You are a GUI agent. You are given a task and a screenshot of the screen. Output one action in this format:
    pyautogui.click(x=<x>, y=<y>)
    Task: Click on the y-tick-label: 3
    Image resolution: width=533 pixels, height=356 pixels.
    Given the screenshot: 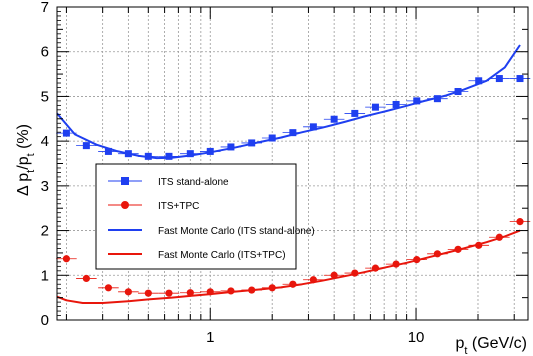 What is the action you would take?
    pyautogui.click(x=45, y=186)
    